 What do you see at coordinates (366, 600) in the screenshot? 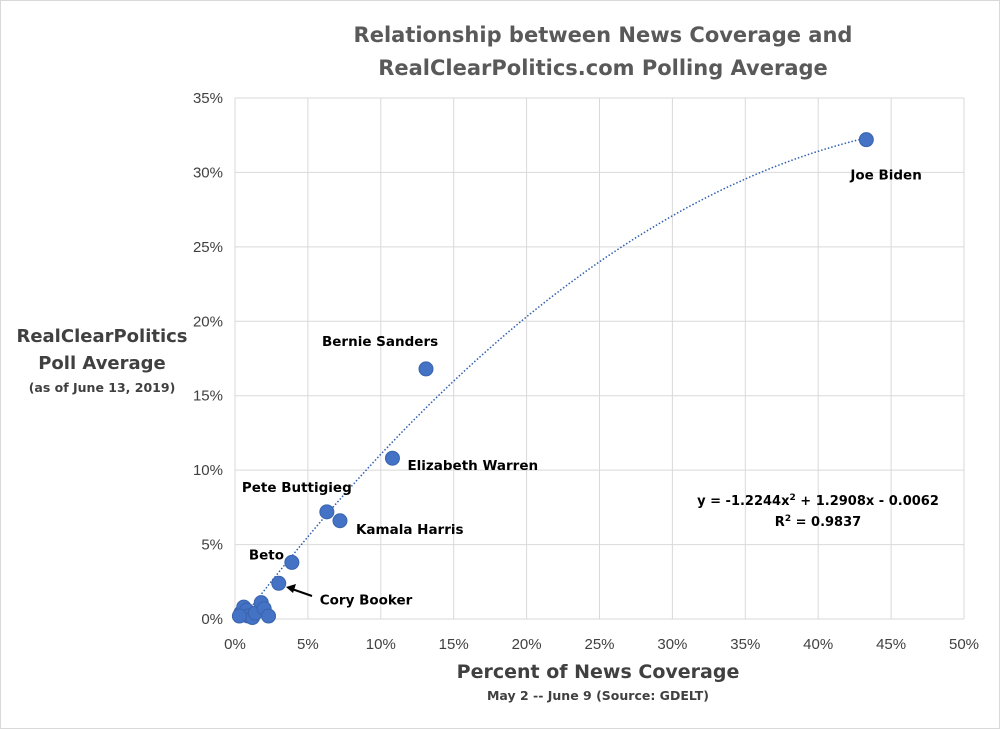
I see `point-label: Cory Booker` at bounding box center [366, 600].